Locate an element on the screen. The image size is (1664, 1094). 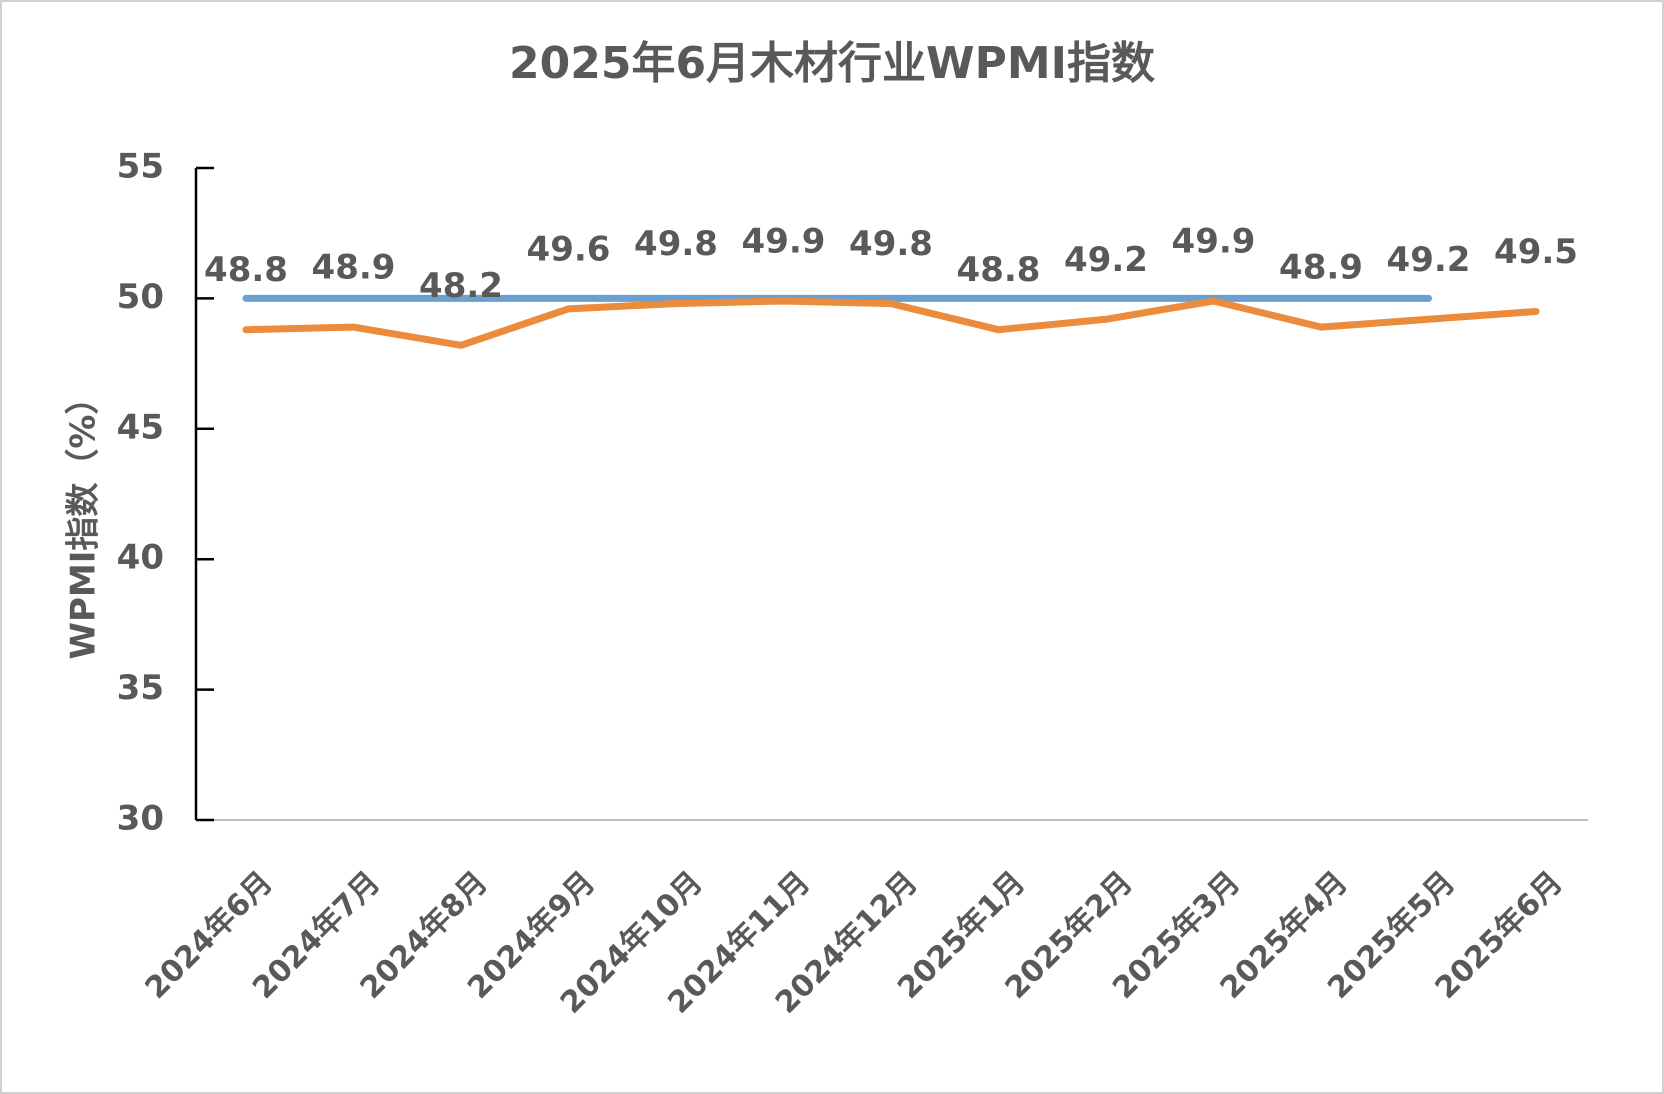
y-tick-label: 30 is located at coordinates (140, 819).